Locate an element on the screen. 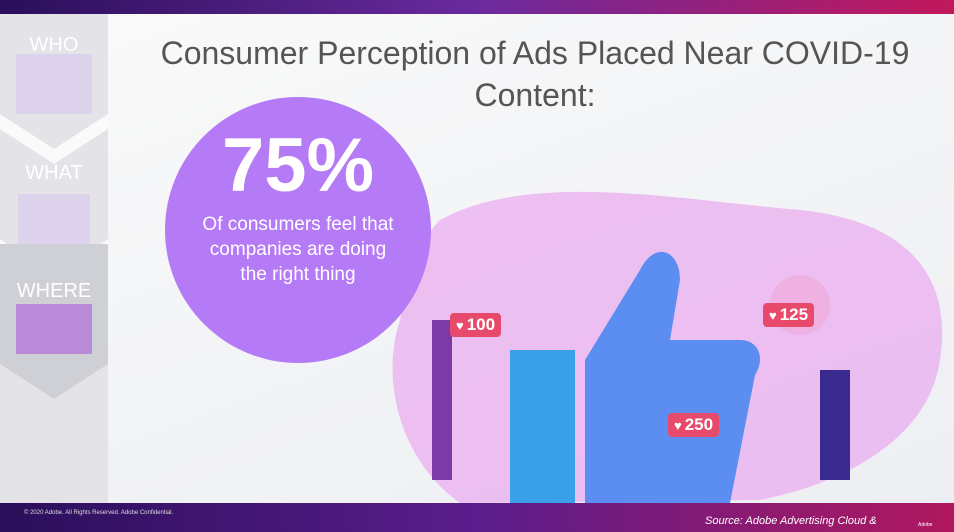  top-bar is located at coordinates (477, 7).